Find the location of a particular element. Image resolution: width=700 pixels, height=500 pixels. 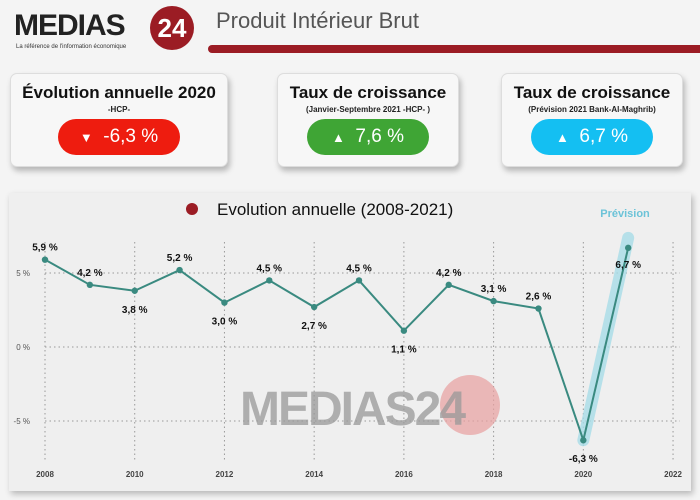

card-subtitle: (Janvier-Septembre 2021 -HCP- ) is located at coordinates (368, 109).